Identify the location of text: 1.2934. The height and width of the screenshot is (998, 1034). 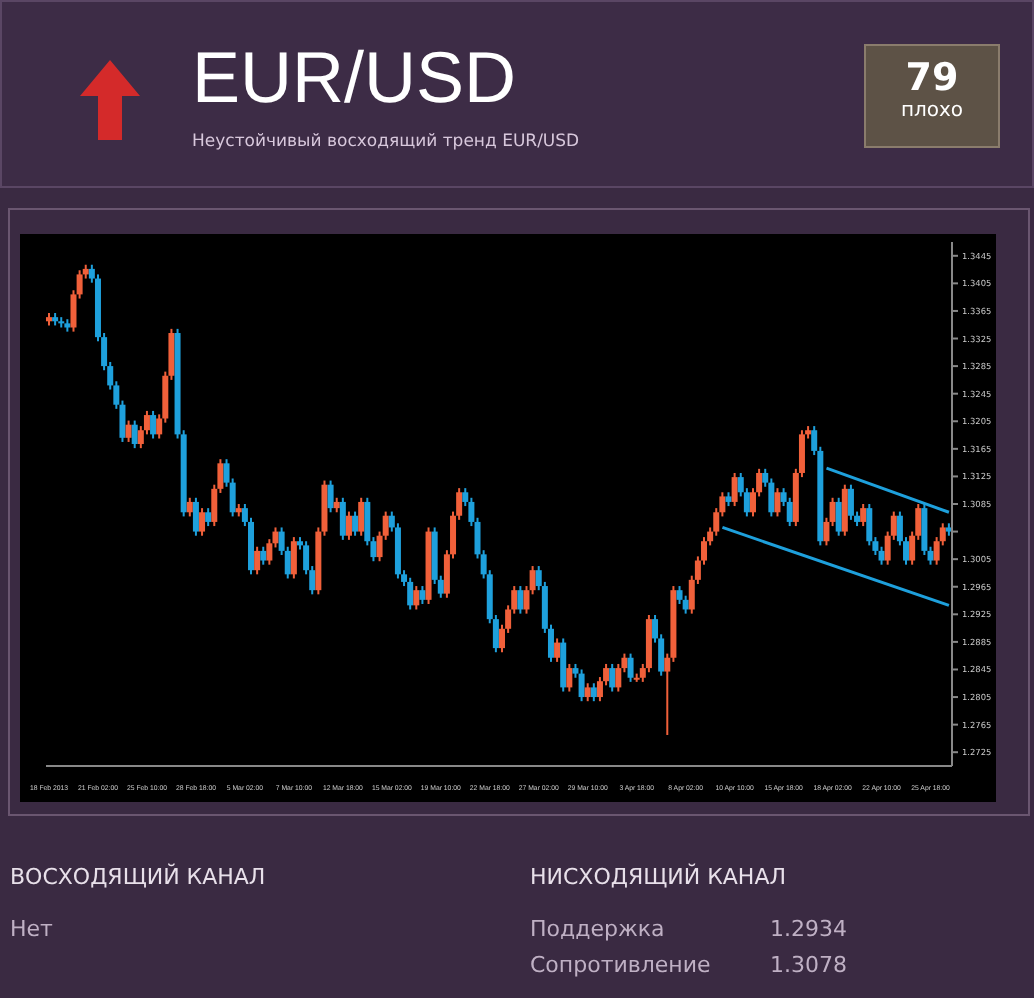
(808, 929).